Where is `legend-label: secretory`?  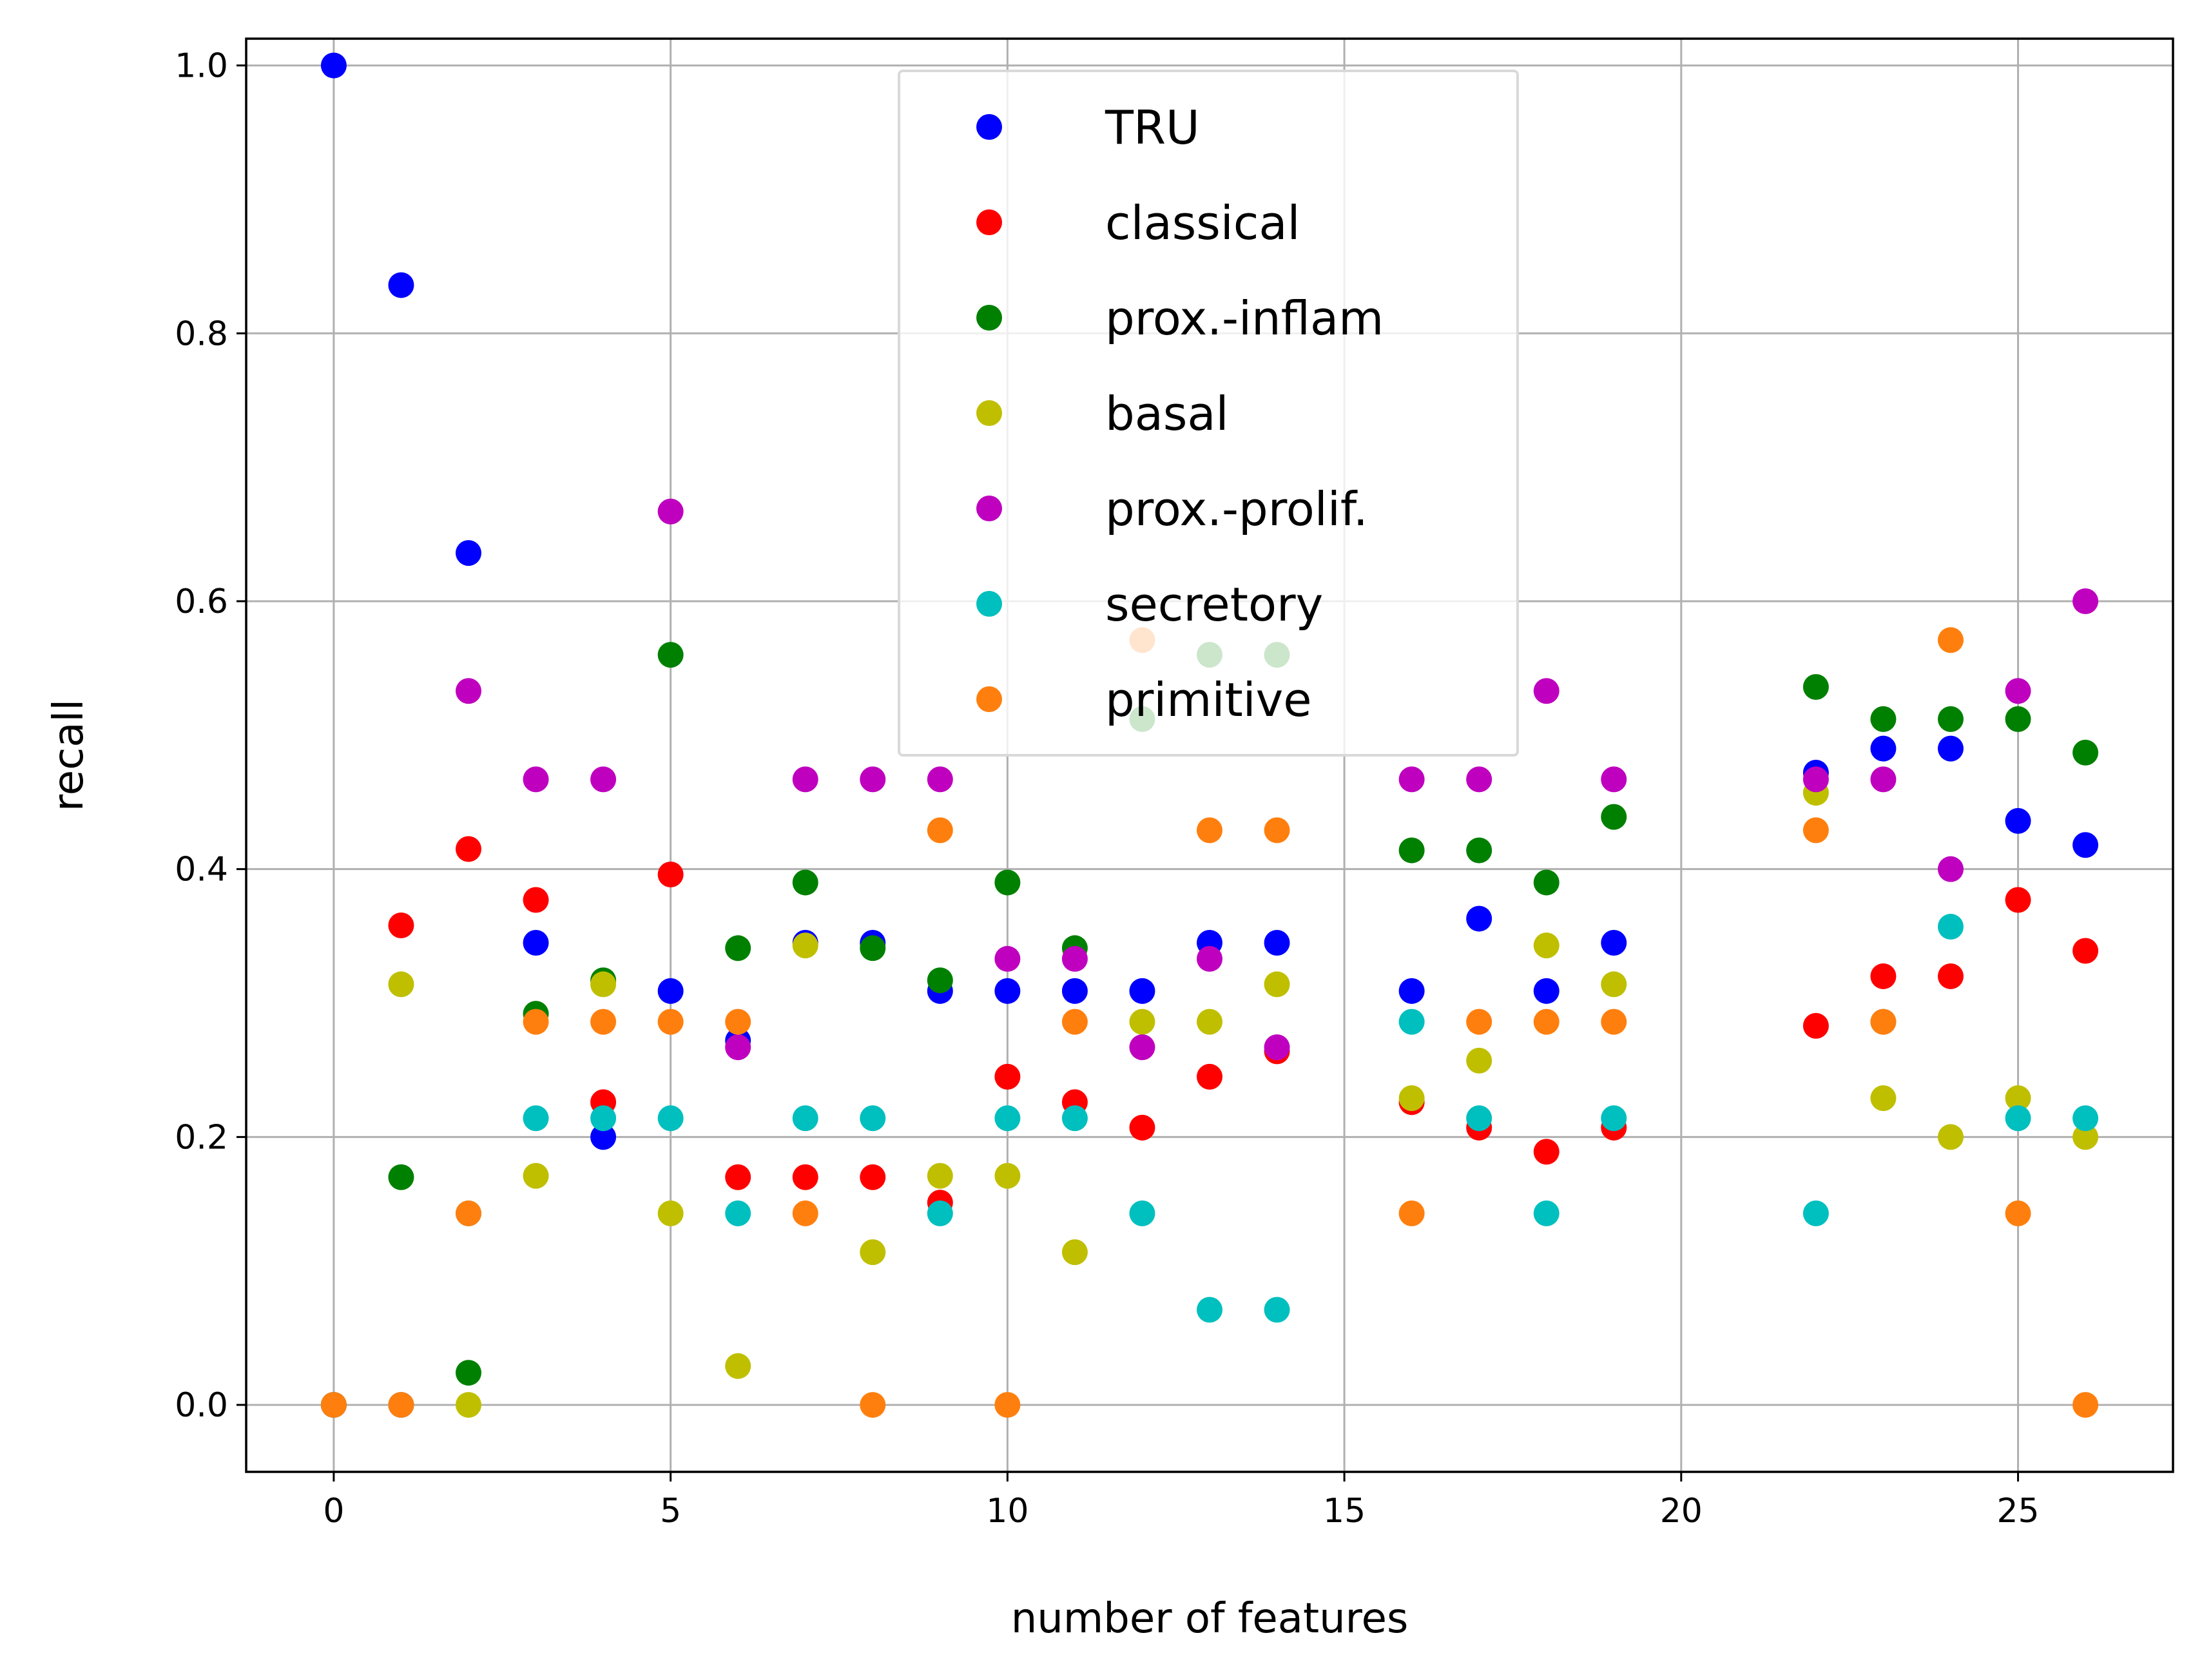
legend-label: secretory is located at coordinates (1214, 604).